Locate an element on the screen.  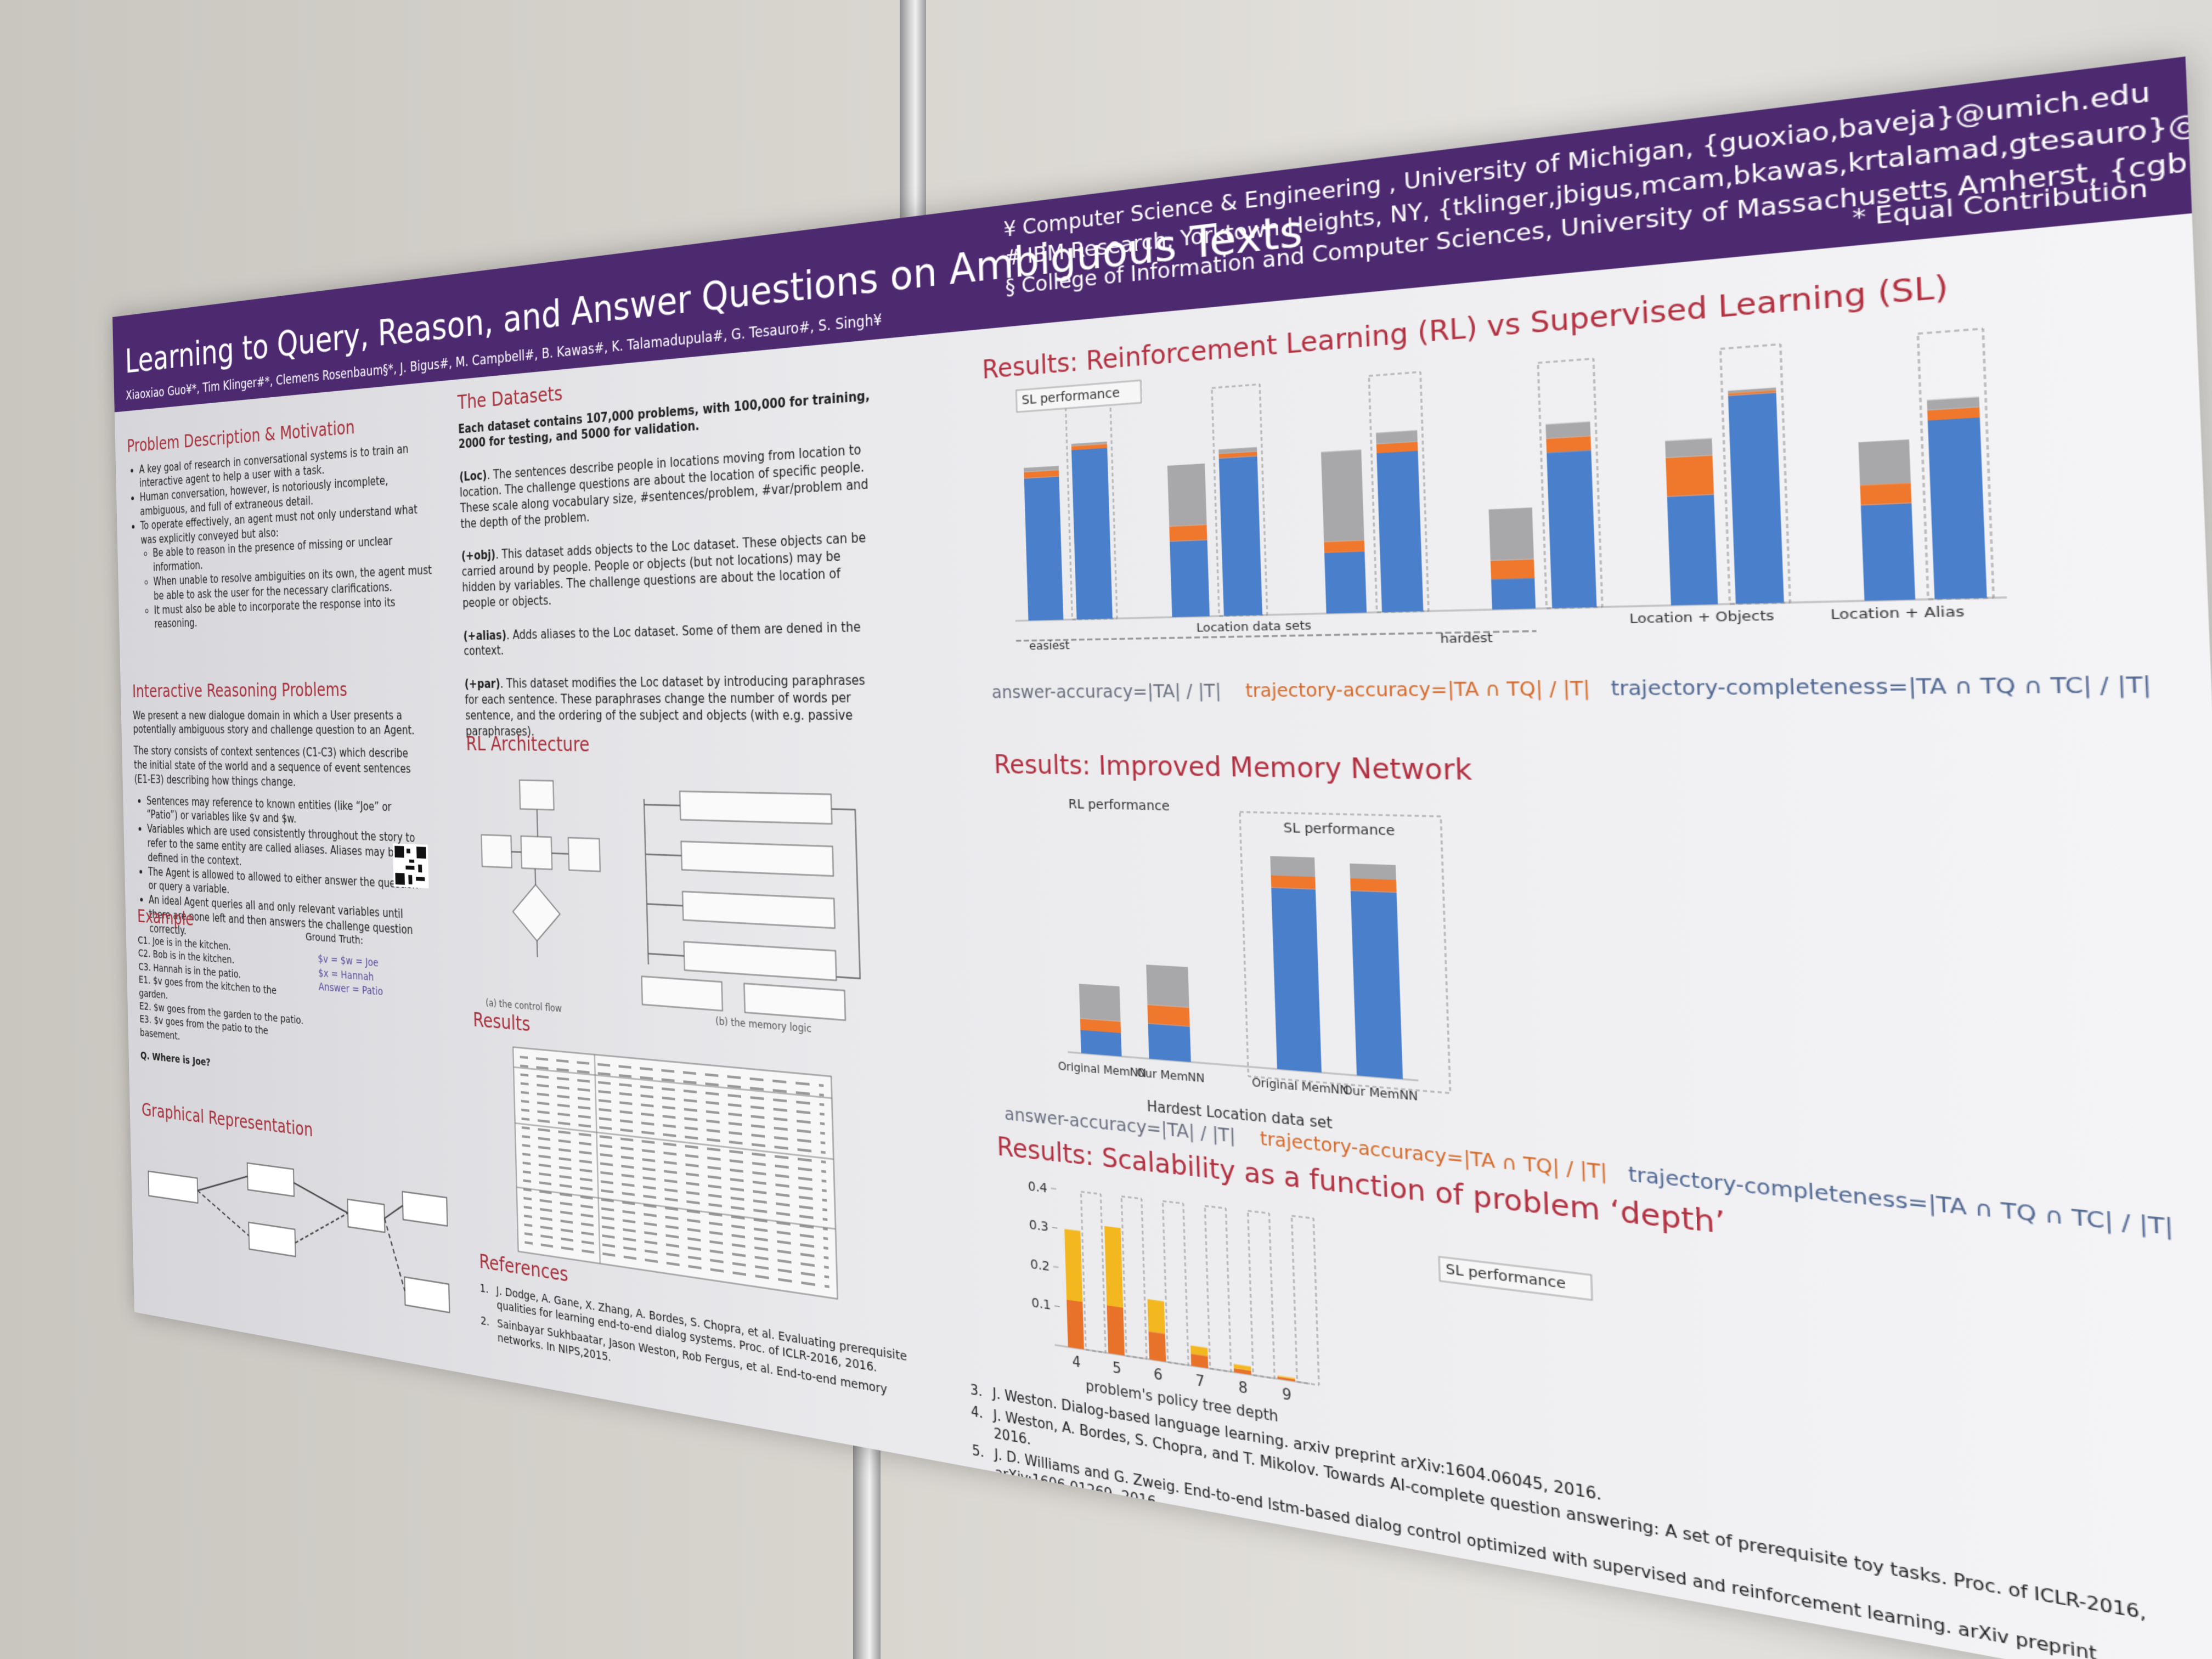
graph-diagram is located at coordinates (302, 1234).